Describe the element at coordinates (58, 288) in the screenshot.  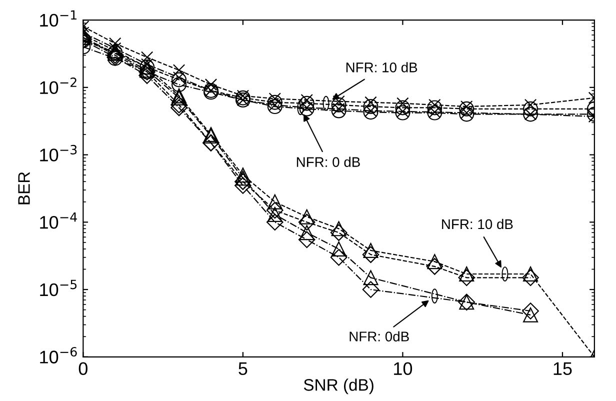
I see `y-tick-label: 10$^{−5}$` at that location.